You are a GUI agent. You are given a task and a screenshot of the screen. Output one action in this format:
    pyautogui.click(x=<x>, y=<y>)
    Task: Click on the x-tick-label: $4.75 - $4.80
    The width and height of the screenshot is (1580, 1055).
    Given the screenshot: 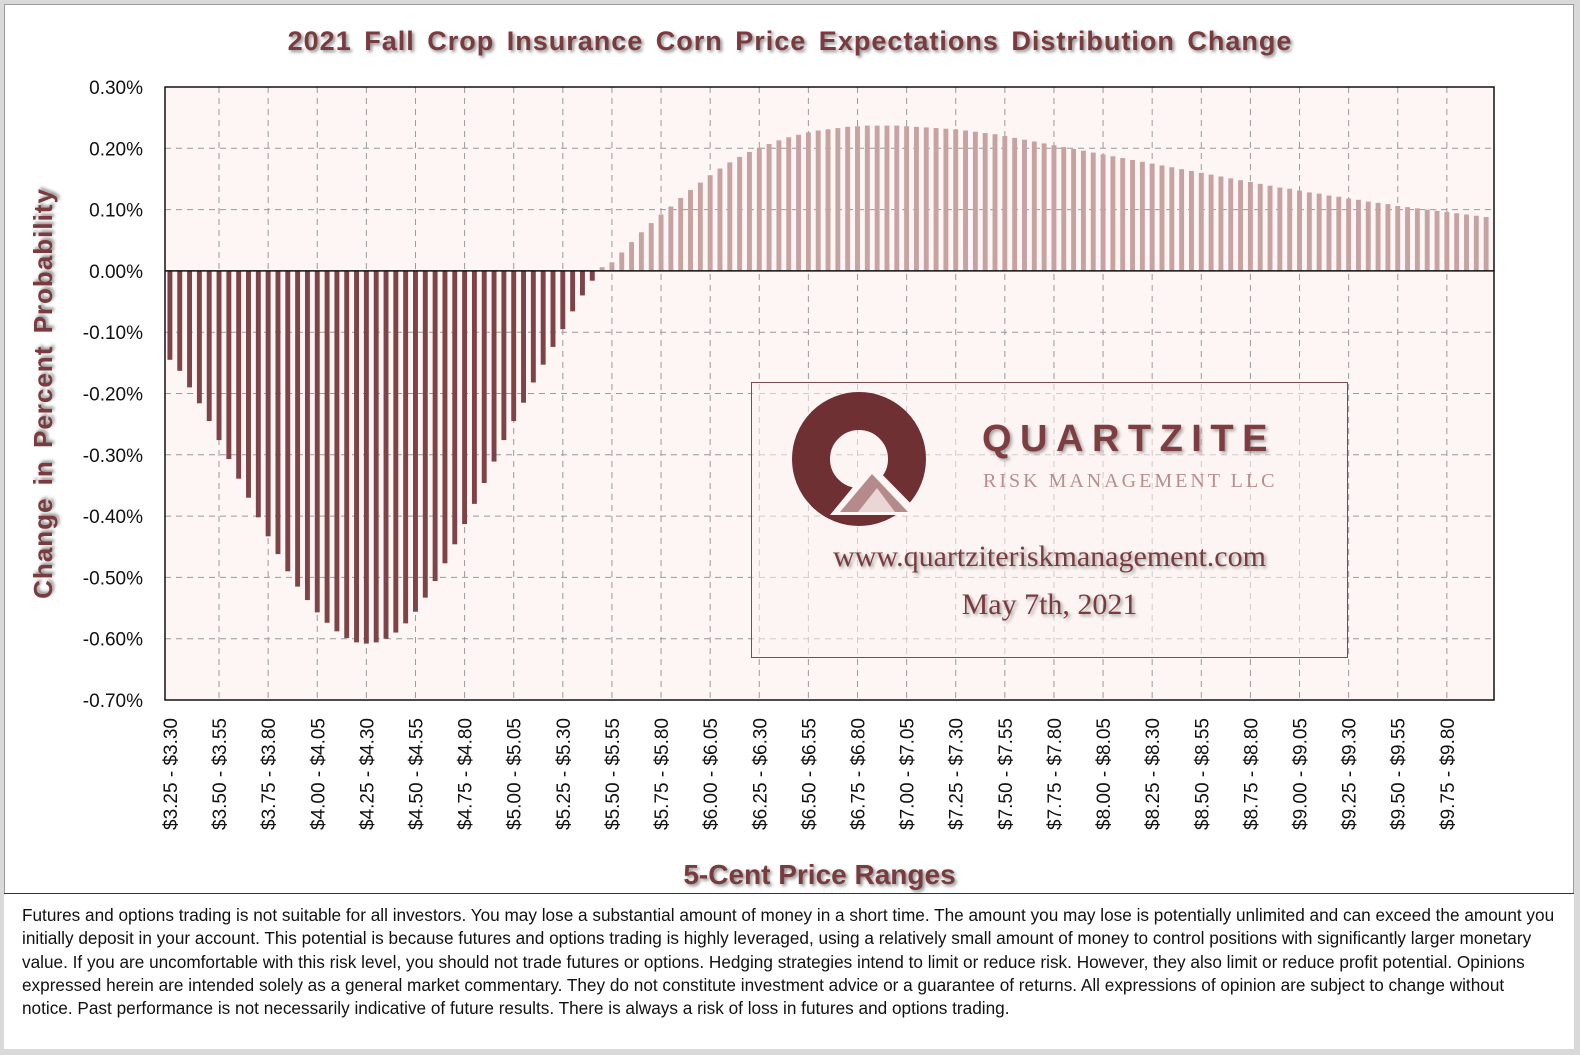 What is the action you would take?
    pyautogui.click(x=466, y=774)
    